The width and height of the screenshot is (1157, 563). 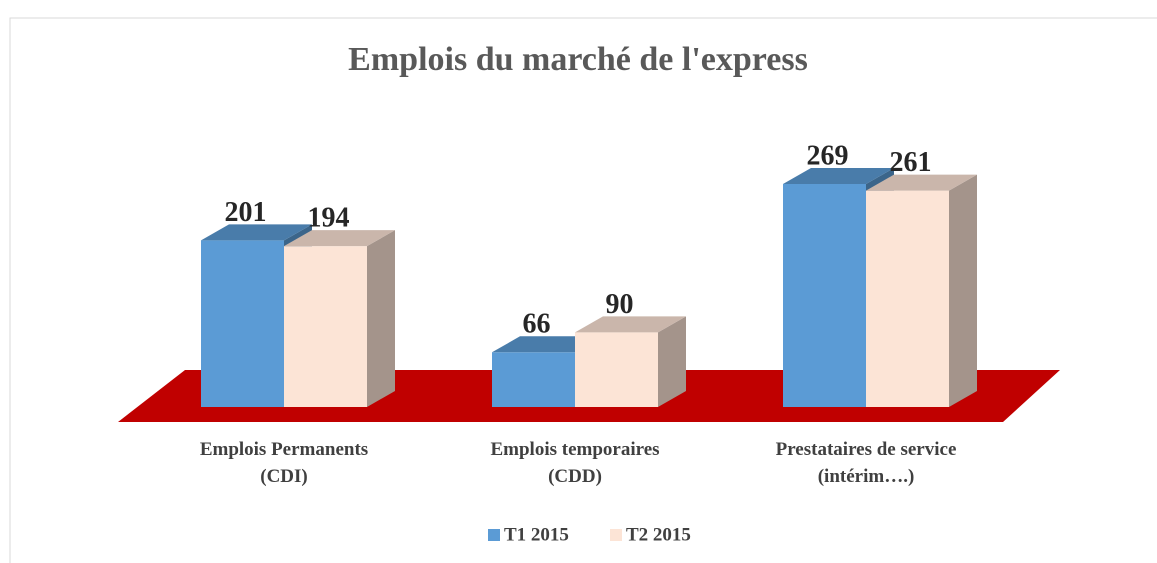 What do you see at coordinates (537, 324) in the screenshot?
I see `data-label: 66` at bounding box center [537, 324].